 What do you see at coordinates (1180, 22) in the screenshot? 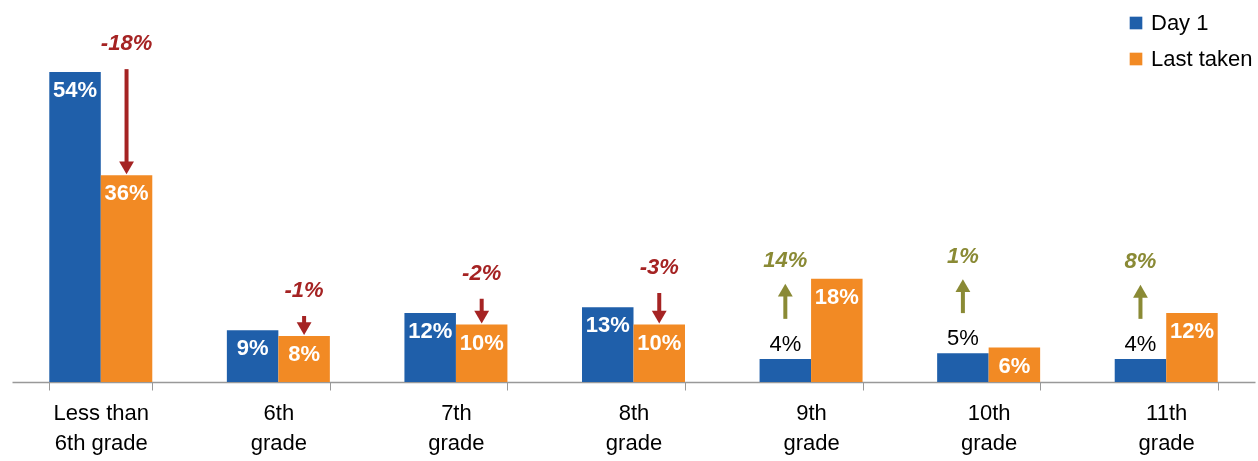
I see `legend-label: Day 1` at bounding box center [1180, 22].